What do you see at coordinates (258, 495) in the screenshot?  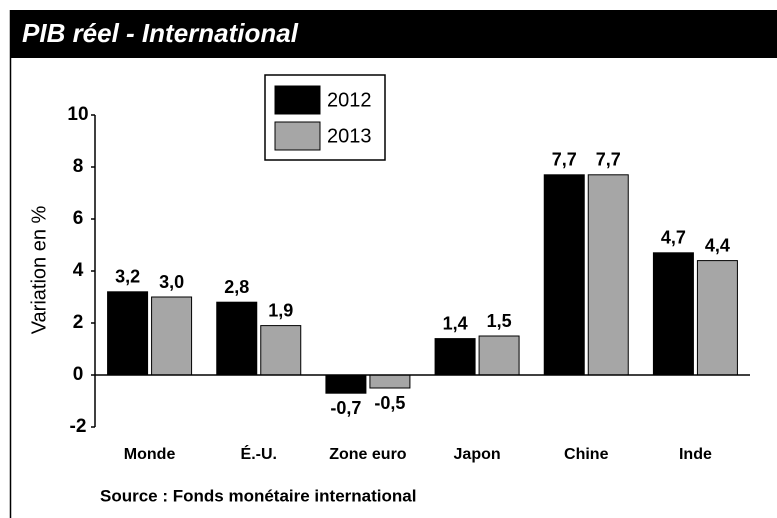 I see `source-note: Source : Fonds monétaire international` at bounding box center [258, 495].